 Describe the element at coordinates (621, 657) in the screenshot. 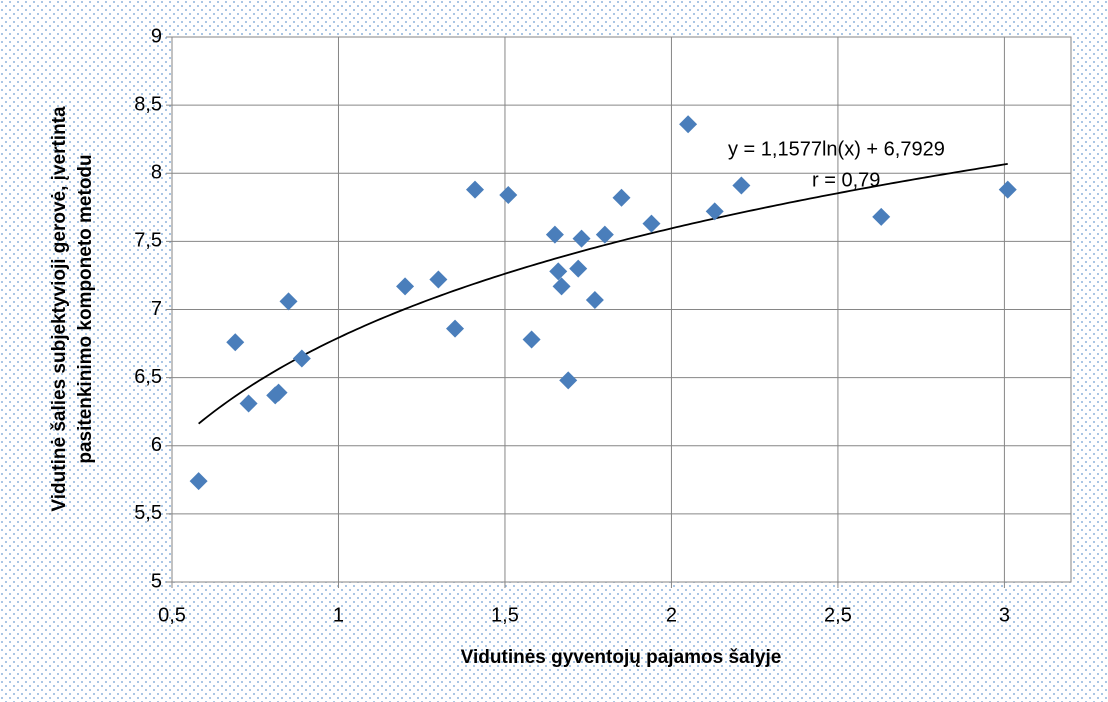

I see `x-axis-title: Vidutinės gyventojų pajamos šalyje` at that location.